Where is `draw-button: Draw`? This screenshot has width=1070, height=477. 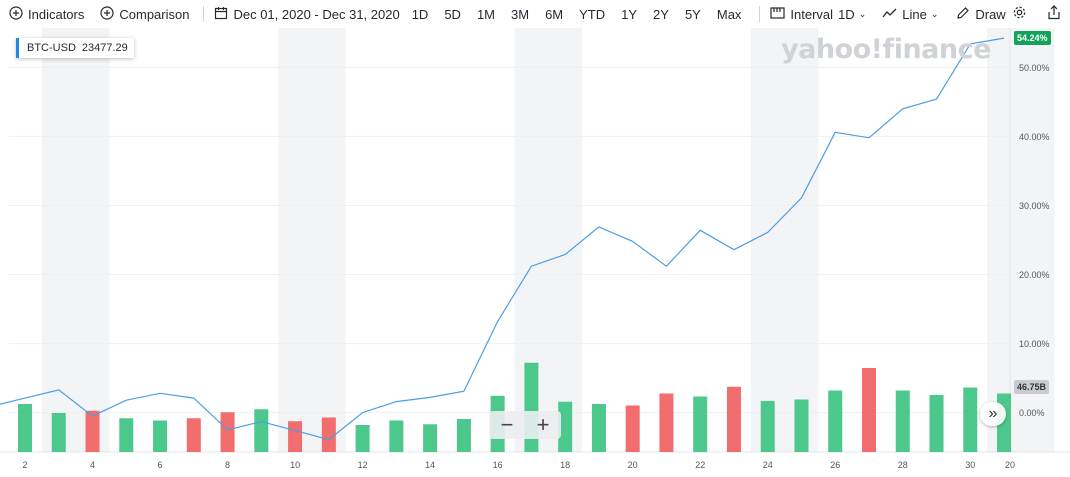
draw-button: Draw is located at coordinates (981, 14).